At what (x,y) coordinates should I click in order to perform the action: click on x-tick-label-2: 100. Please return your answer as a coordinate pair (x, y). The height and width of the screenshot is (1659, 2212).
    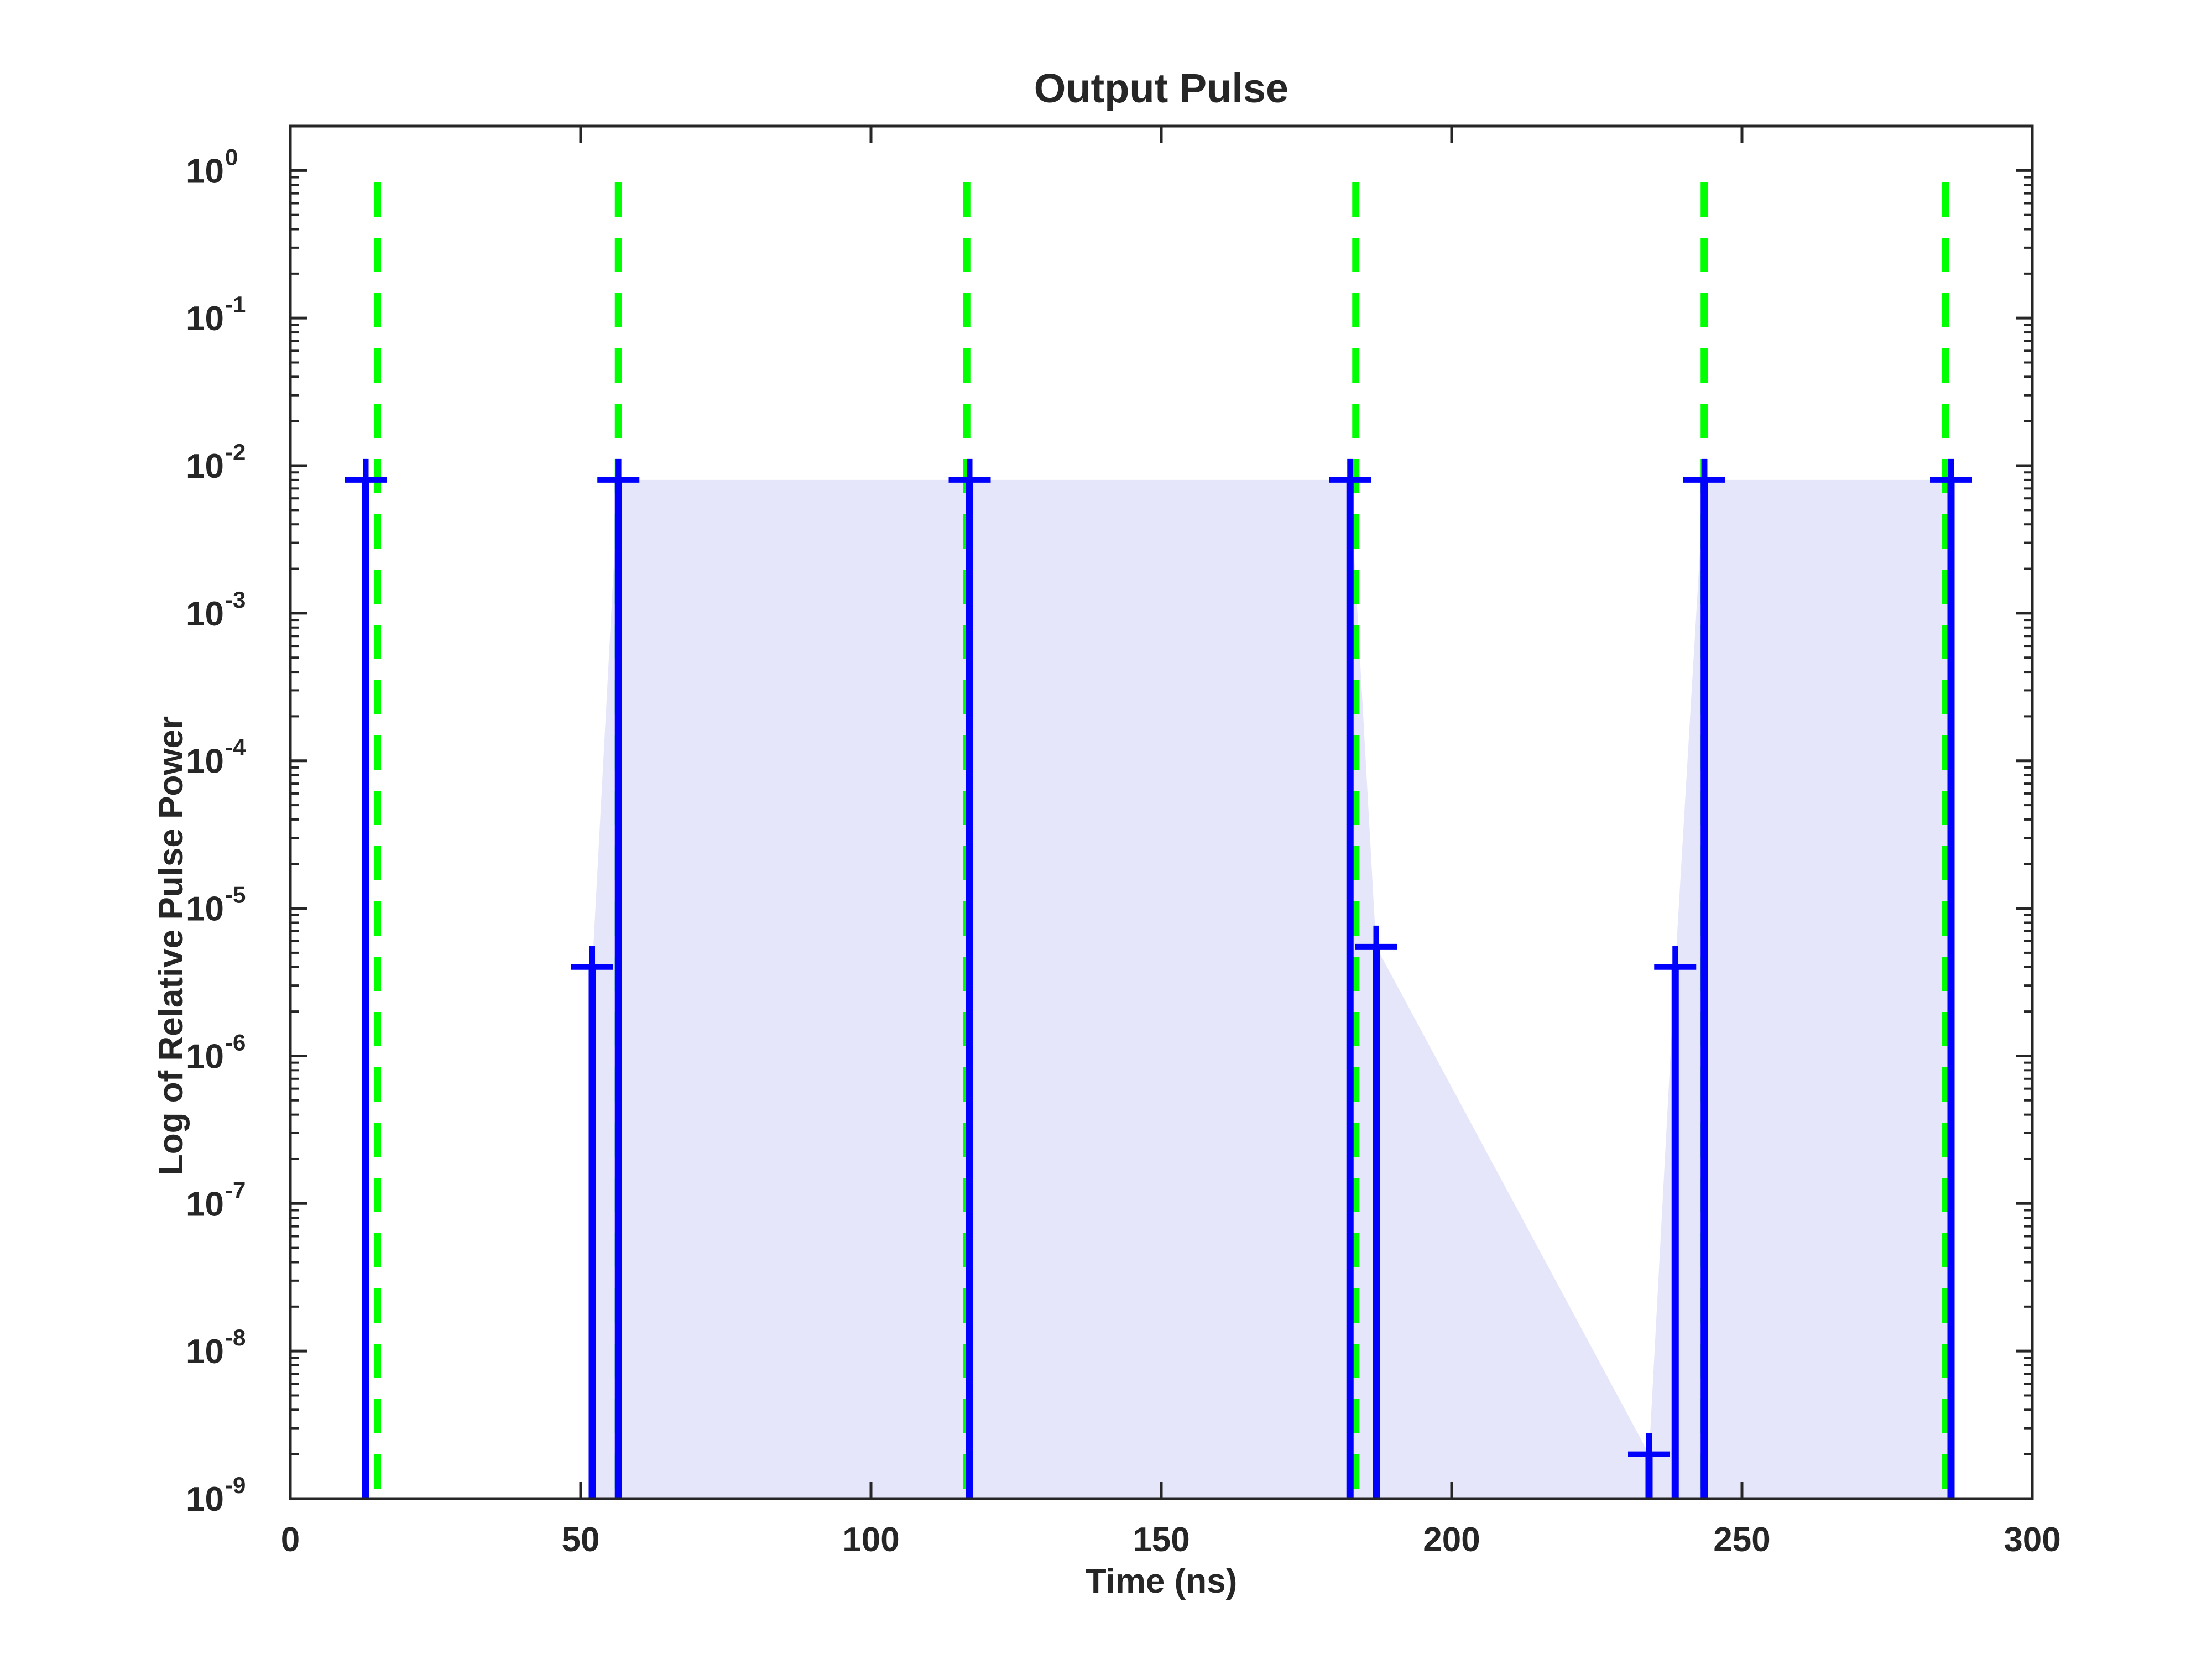
    Looking at the image, I should click on (871, 1540).